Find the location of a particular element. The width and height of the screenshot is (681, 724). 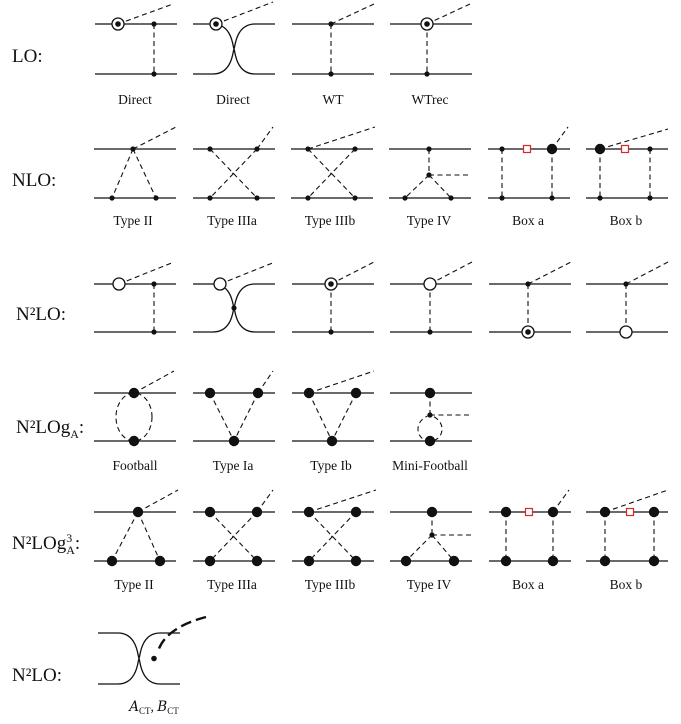

diagram-caption: Type IV is located at coordinates (429, 220).